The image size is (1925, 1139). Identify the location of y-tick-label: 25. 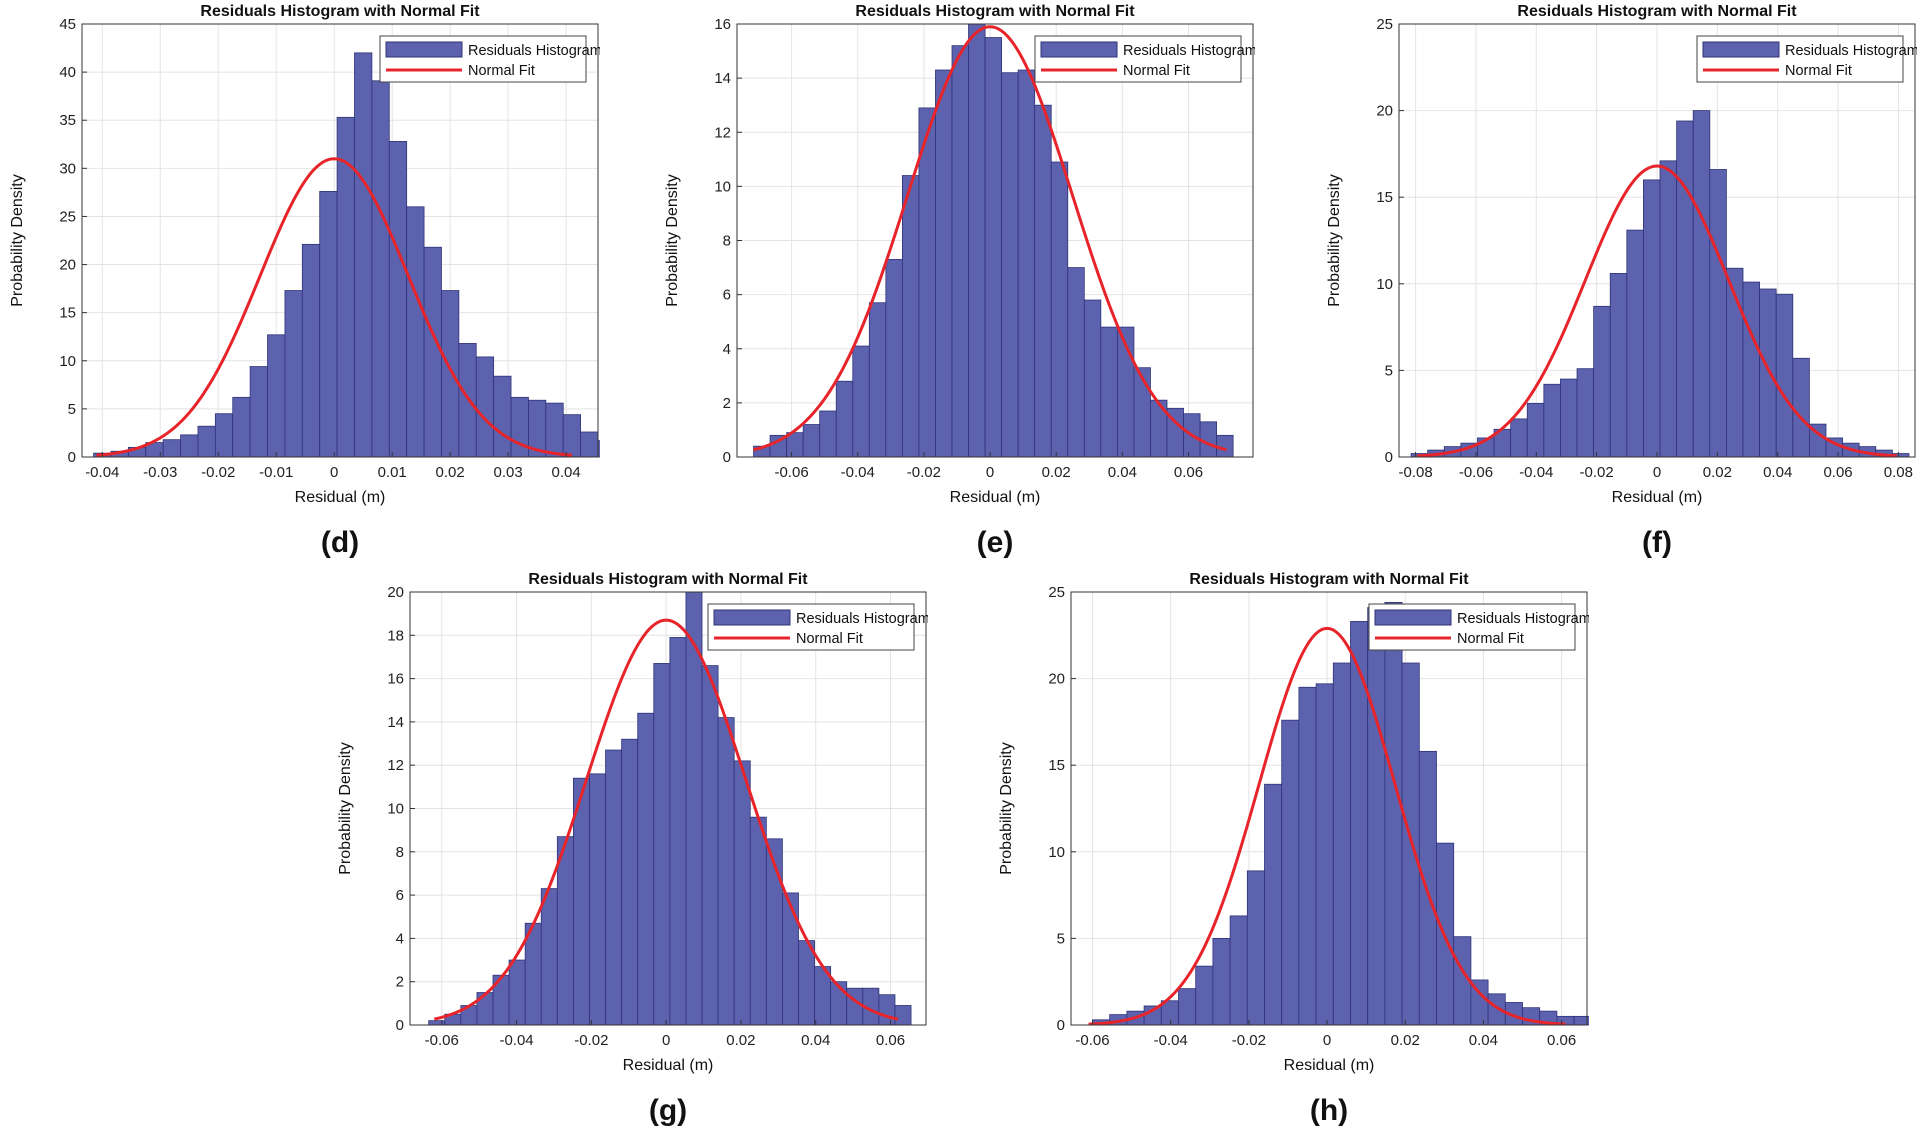
(67, 216).